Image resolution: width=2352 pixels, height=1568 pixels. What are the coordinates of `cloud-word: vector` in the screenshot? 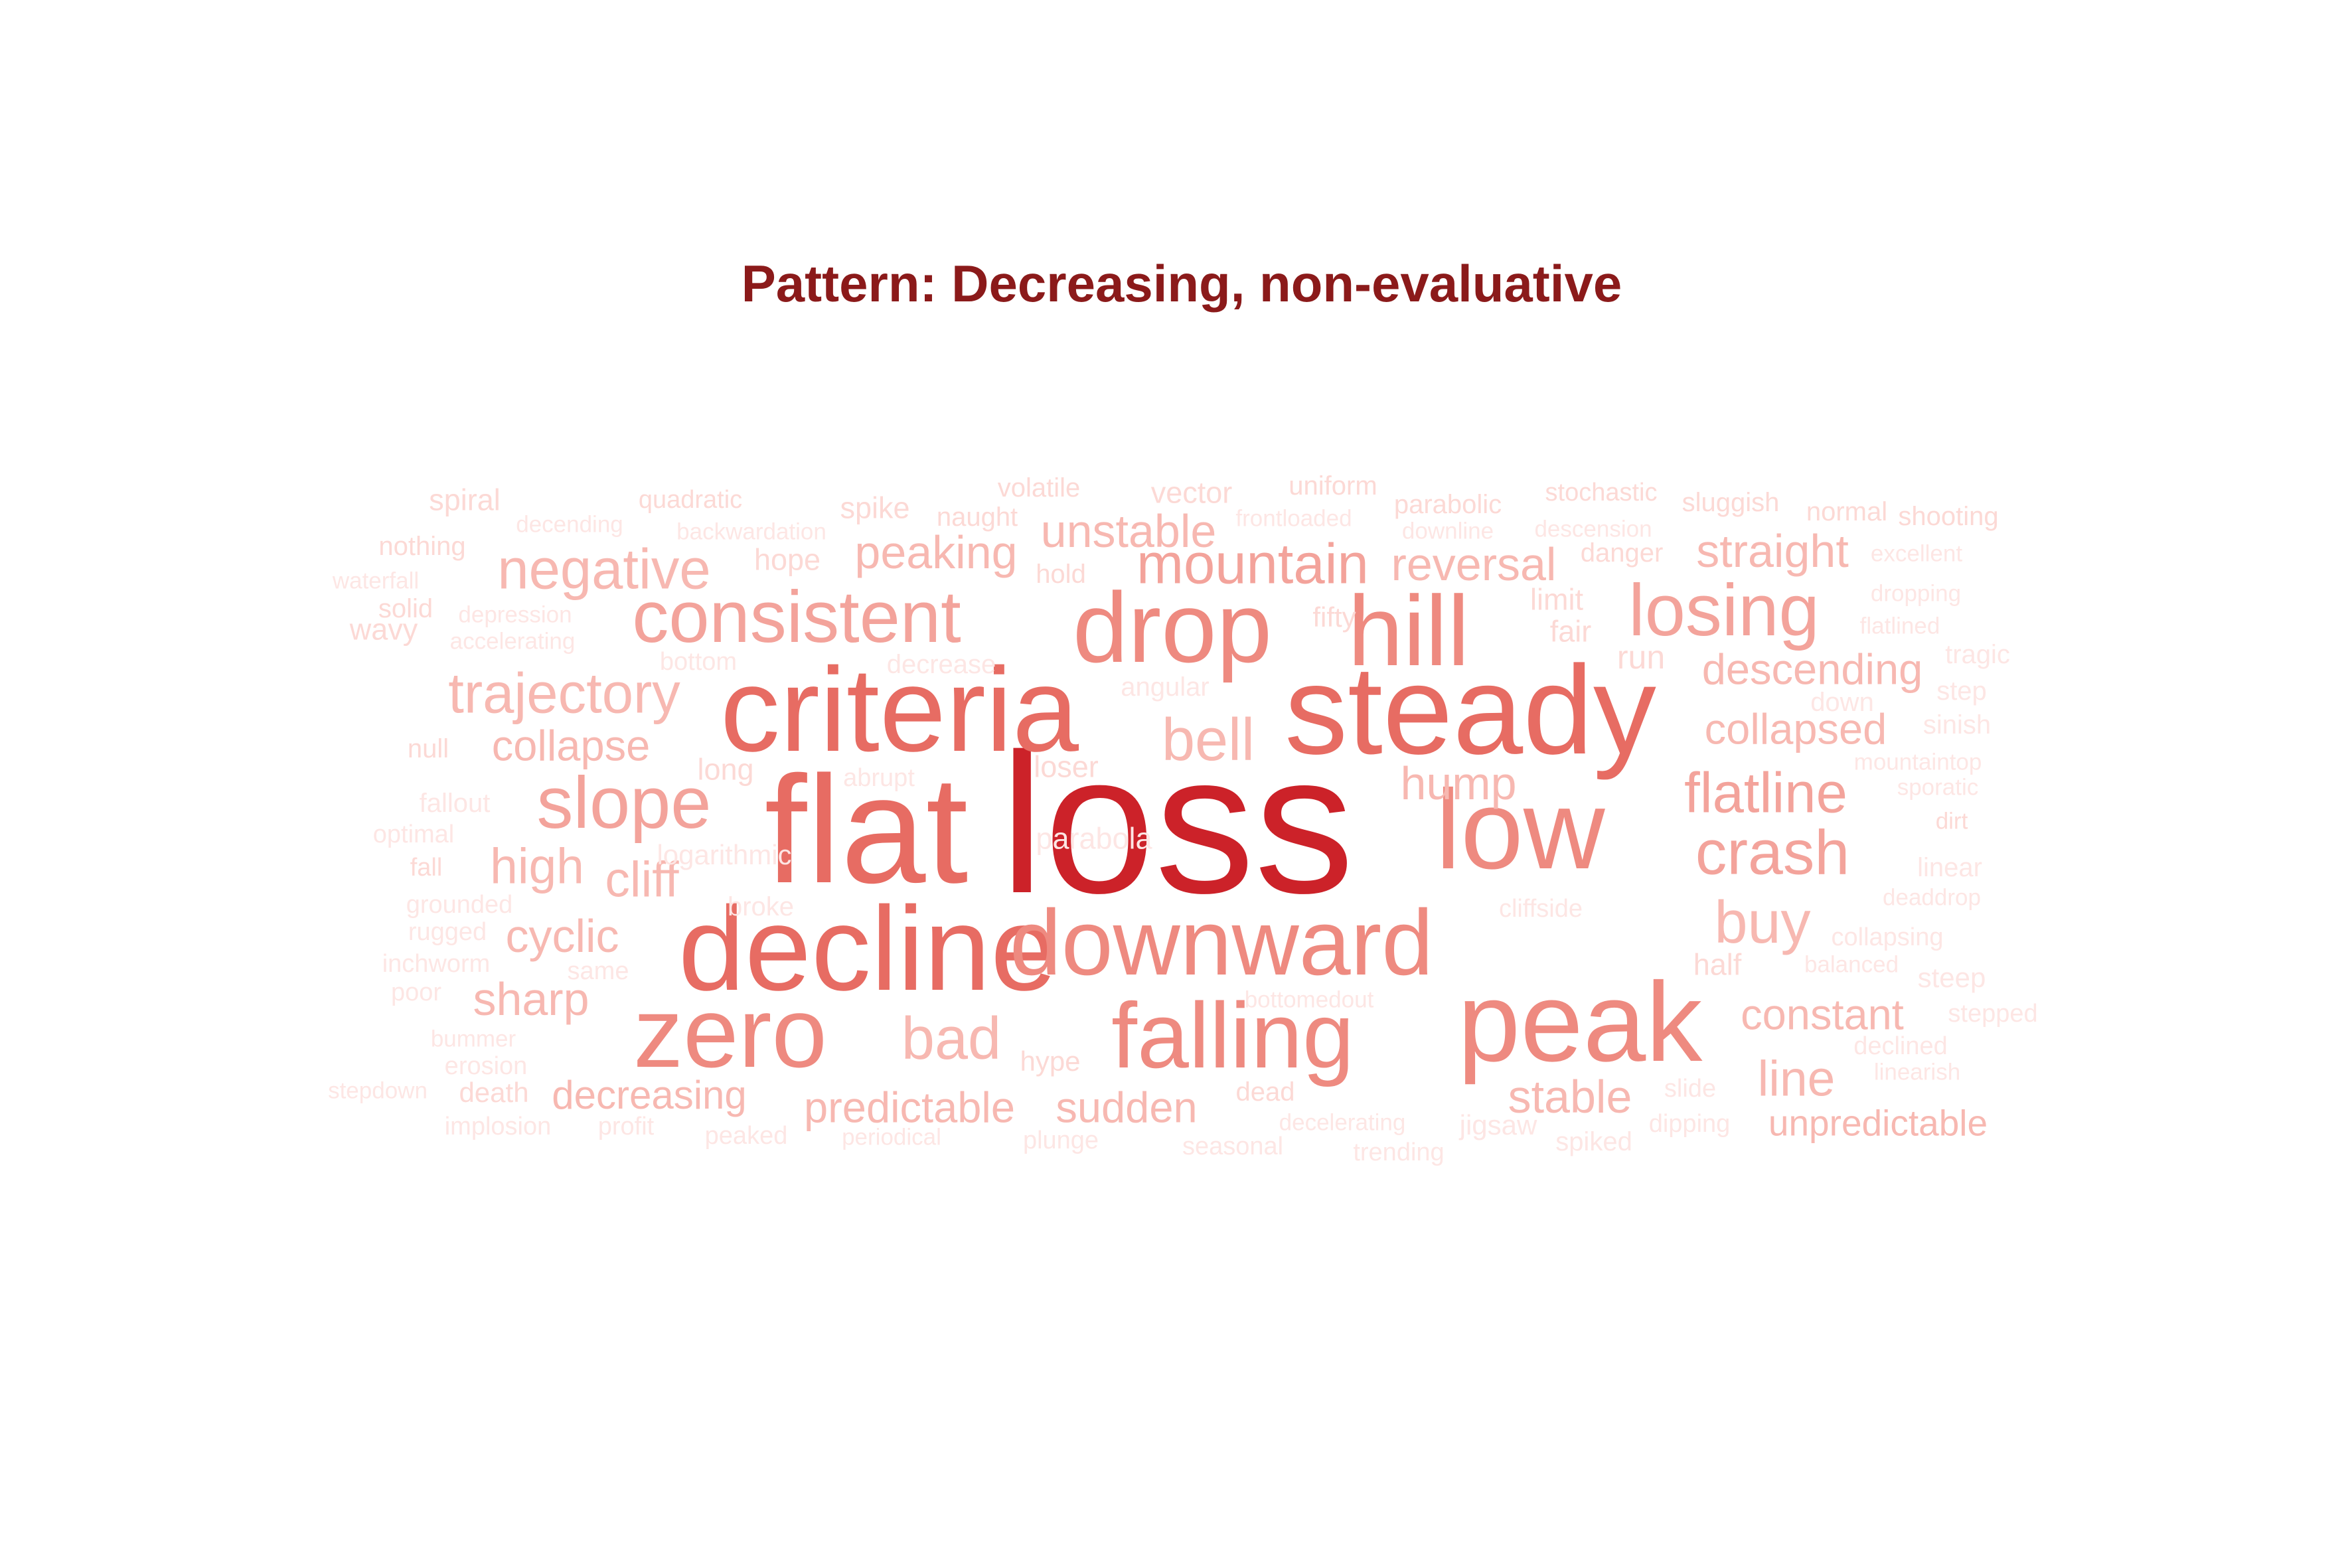 It's located at (1191, 493).